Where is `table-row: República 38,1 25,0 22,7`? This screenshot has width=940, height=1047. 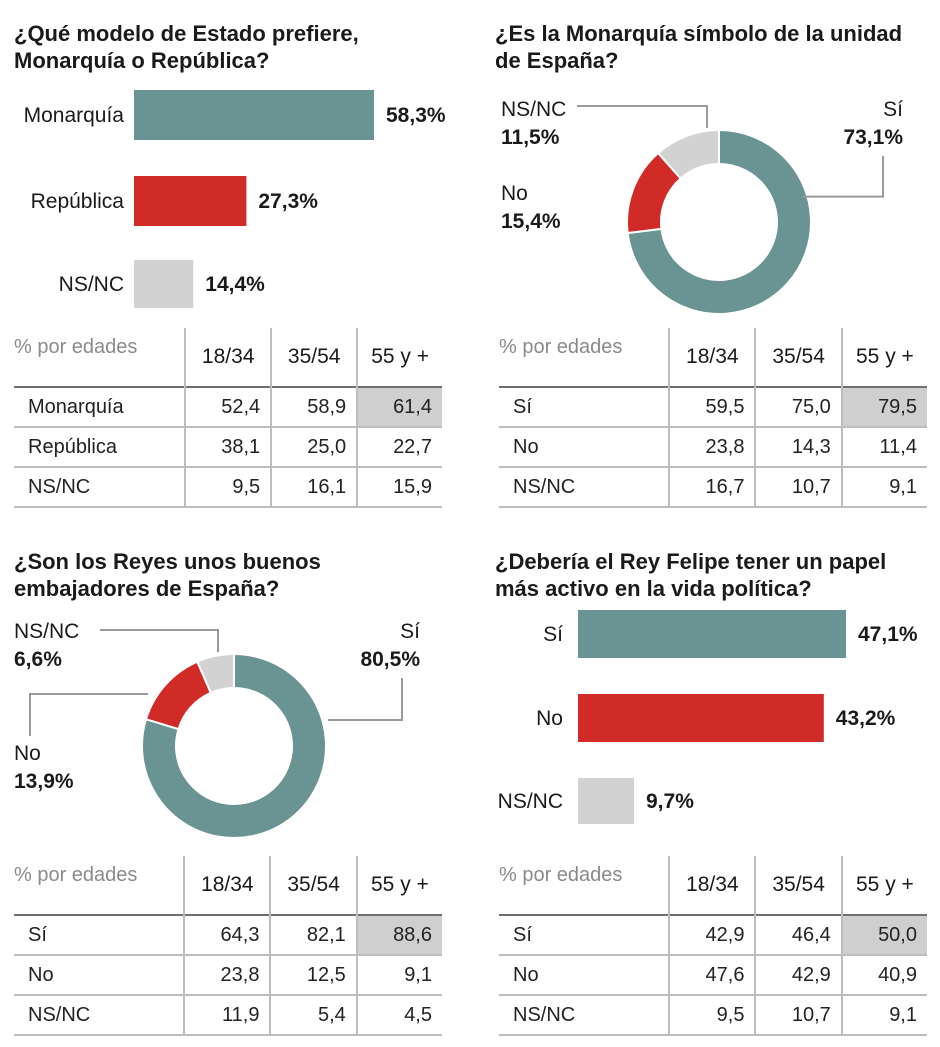
table-row: República 38,1 25,0 22,7 is located at coordinates (228, 447).